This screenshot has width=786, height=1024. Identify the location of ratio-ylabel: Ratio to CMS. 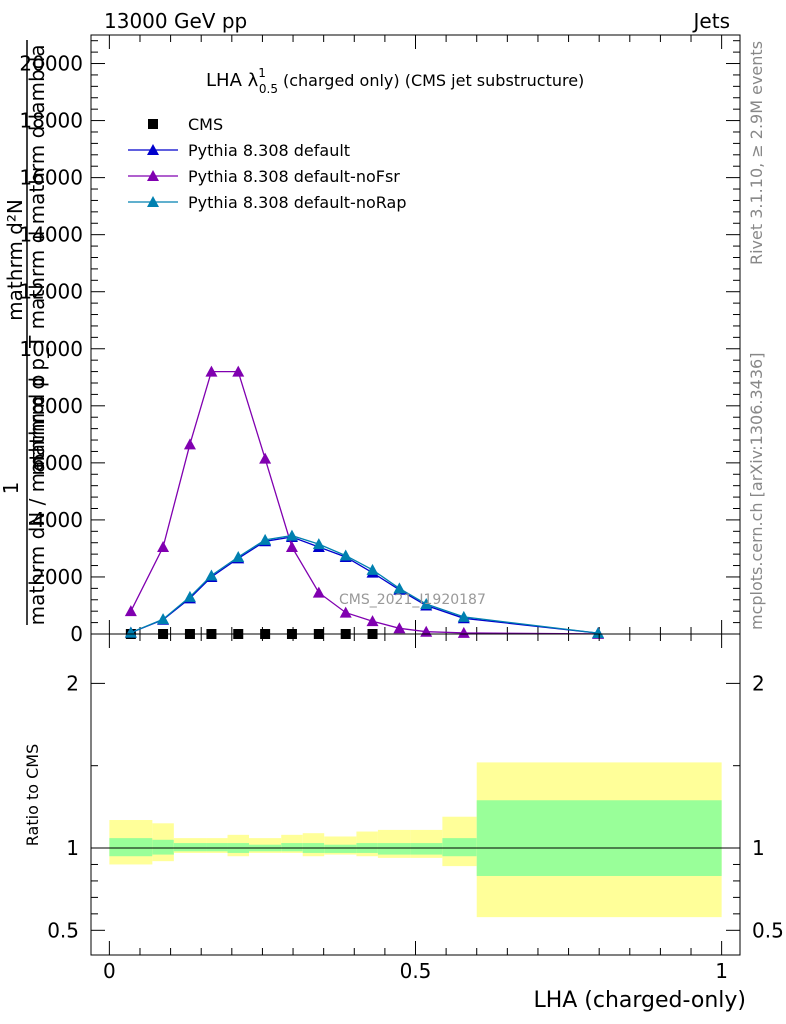
(32, 795).